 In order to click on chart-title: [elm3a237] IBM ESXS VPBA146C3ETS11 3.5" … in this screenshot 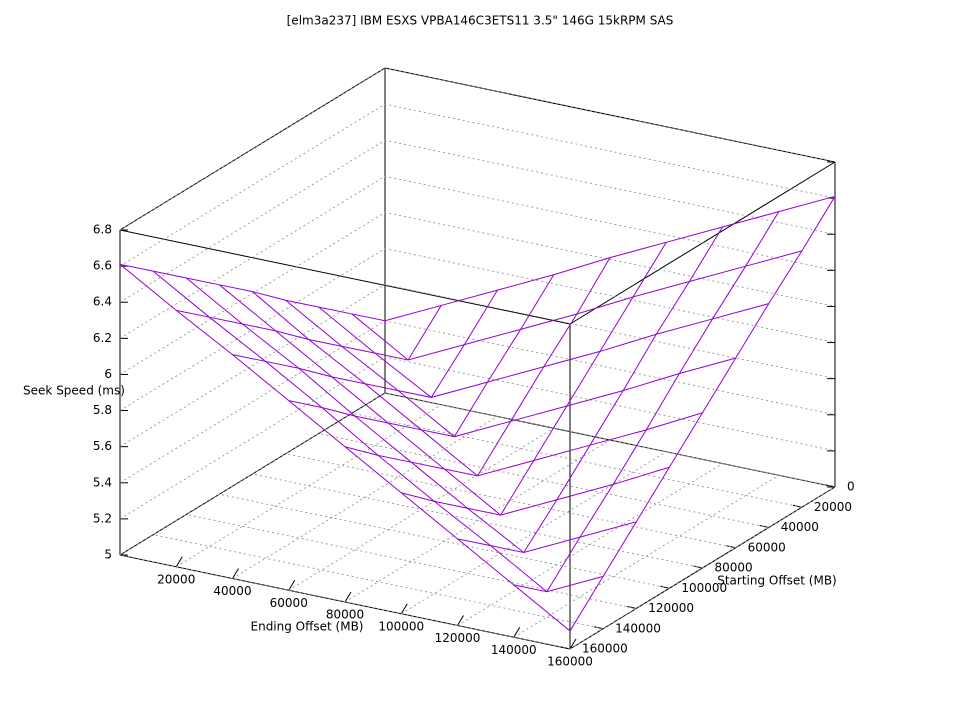, I will do `click(480, 21)`.